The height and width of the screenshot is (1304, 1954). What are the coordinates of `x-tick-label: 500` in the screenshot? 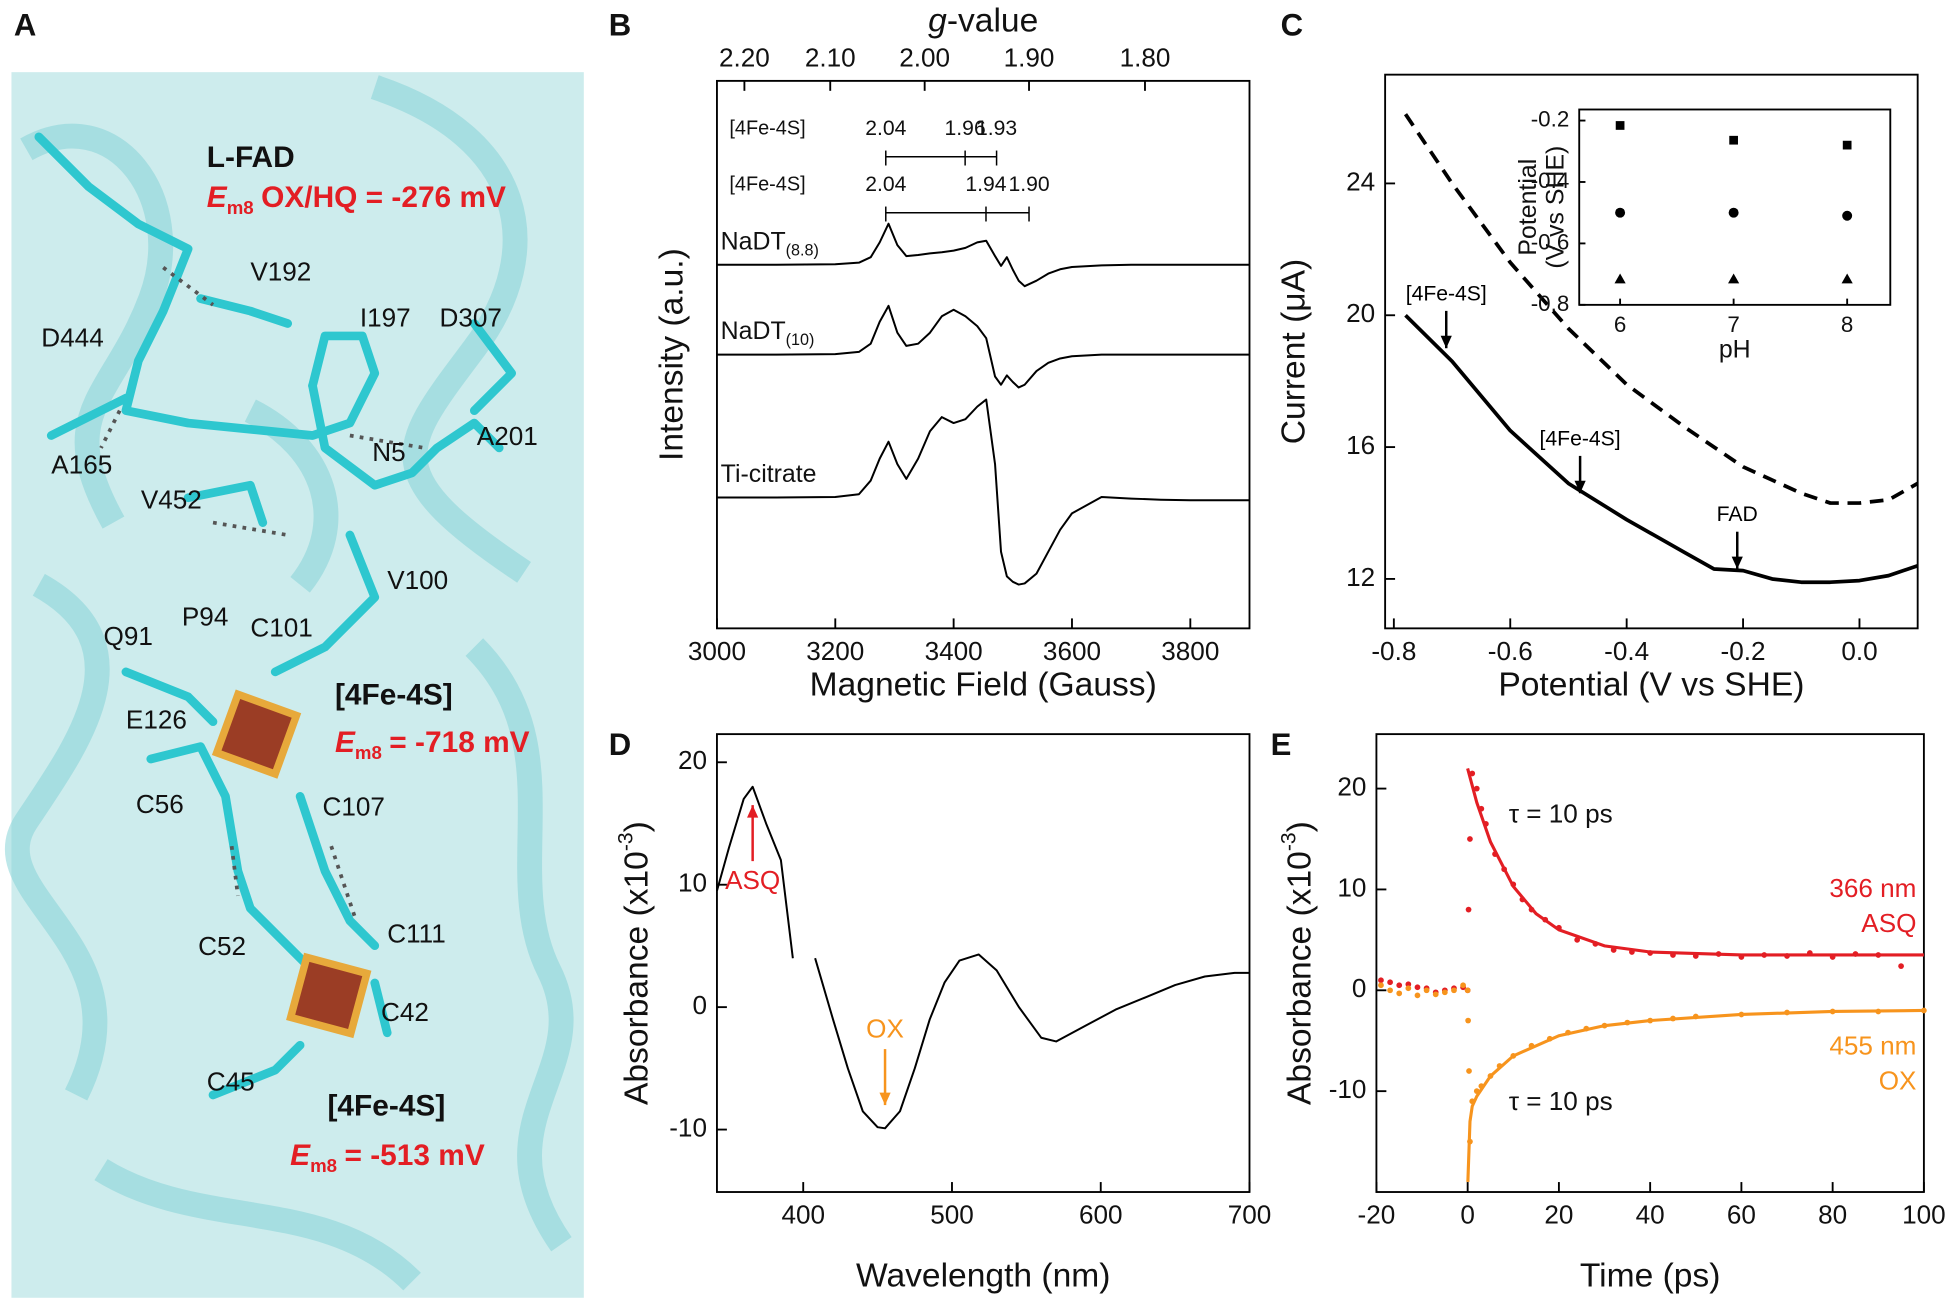 It's located at (952, 1215).